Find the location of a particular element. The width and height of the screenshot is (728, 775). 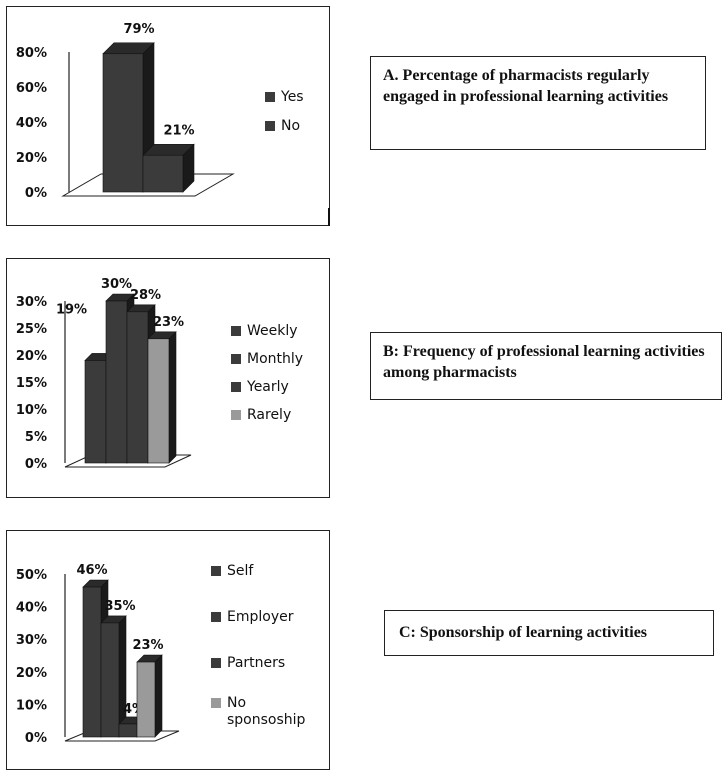

legend-item-employer: Employer is located at coordinates (252, 617).